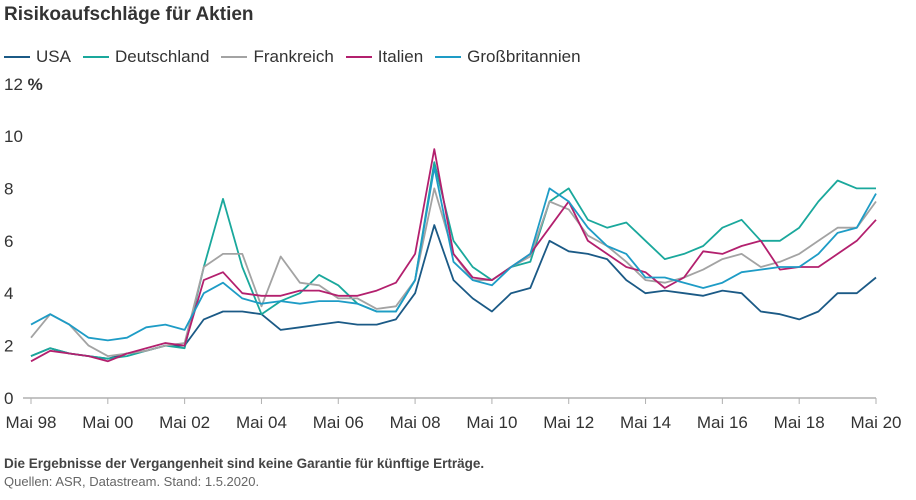 The width and height of the screenshot is (916, 500). What do you see at coordinates (491, 422) in the screenshot?
I see `x-tick-label: Mai 10` at bounding box center [491, 422].